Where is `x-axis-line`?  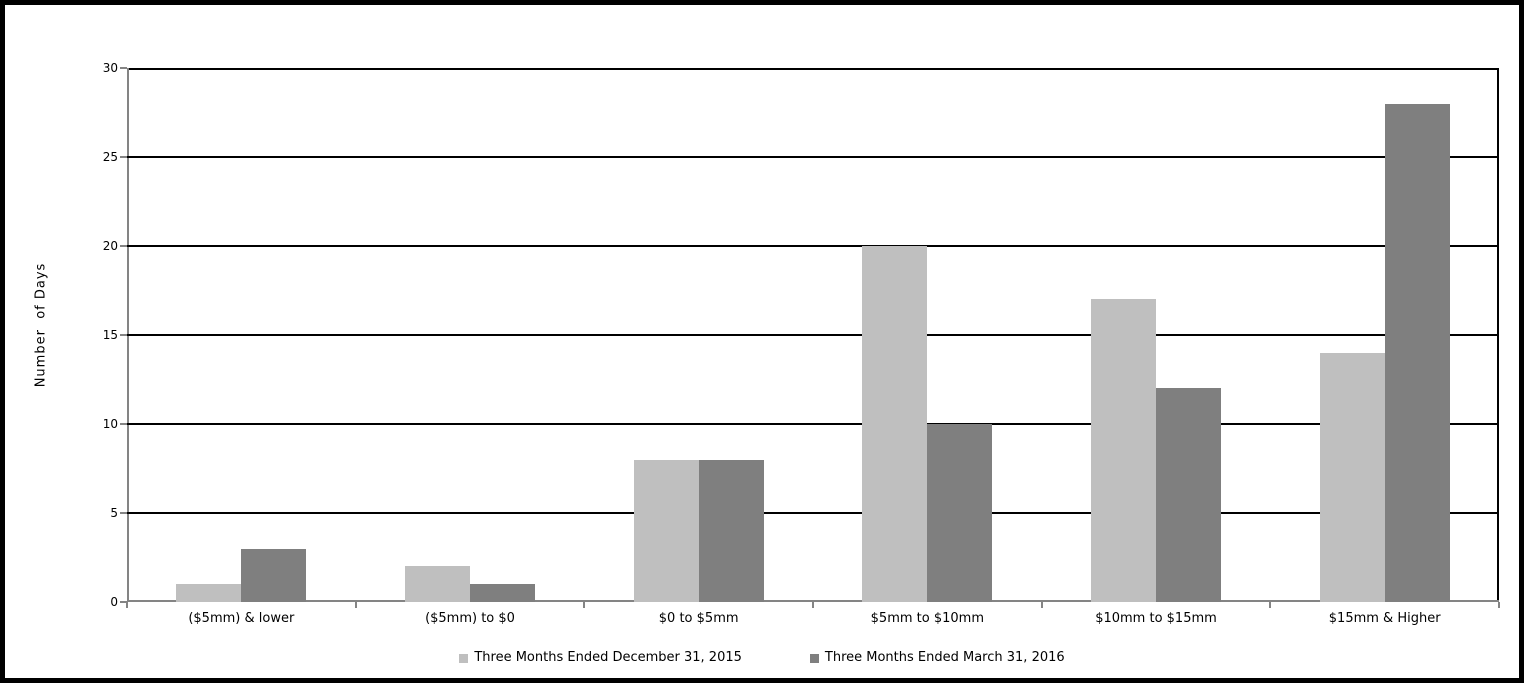
x-axis-line is located at coordinates (813, 601).